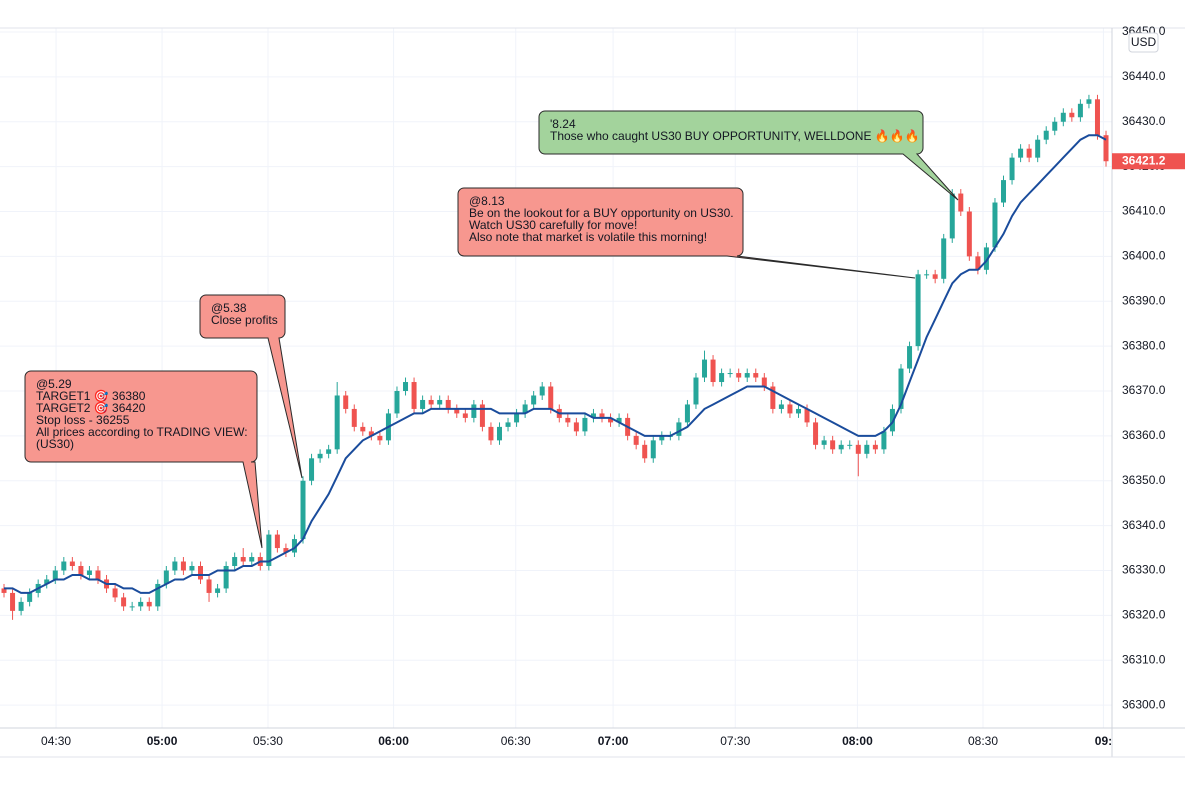  I want to click on callout-text: Stop loss - 36255, so click(83, 420).